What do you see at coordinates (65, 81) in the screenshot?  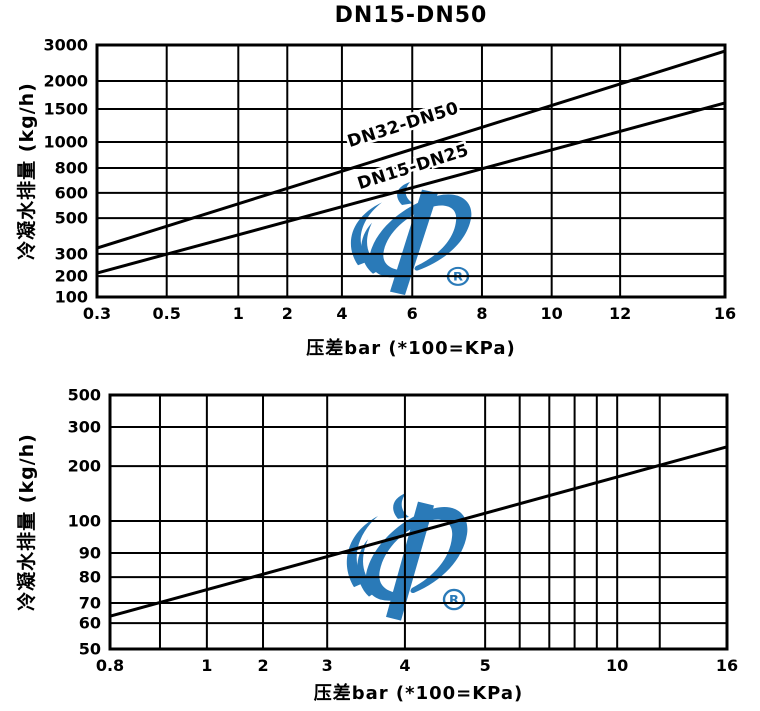 I see `y-tick-label: 2000` at bounding box center [65, 81].